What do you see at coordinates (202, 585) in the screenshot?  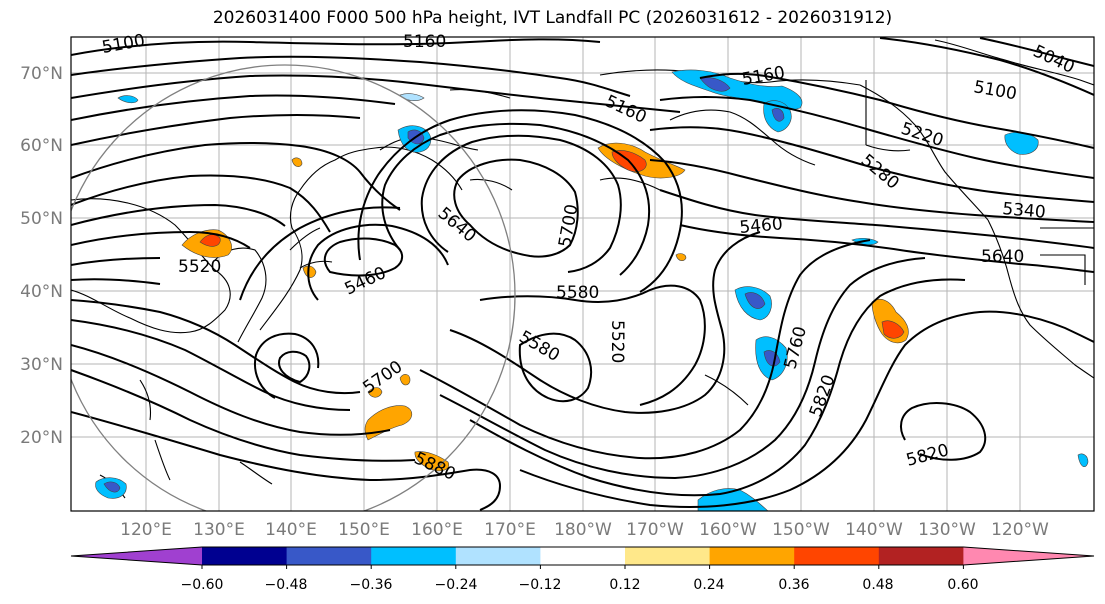 I see `colorbar-tick: −0.60` at bounding box center [202, 585].